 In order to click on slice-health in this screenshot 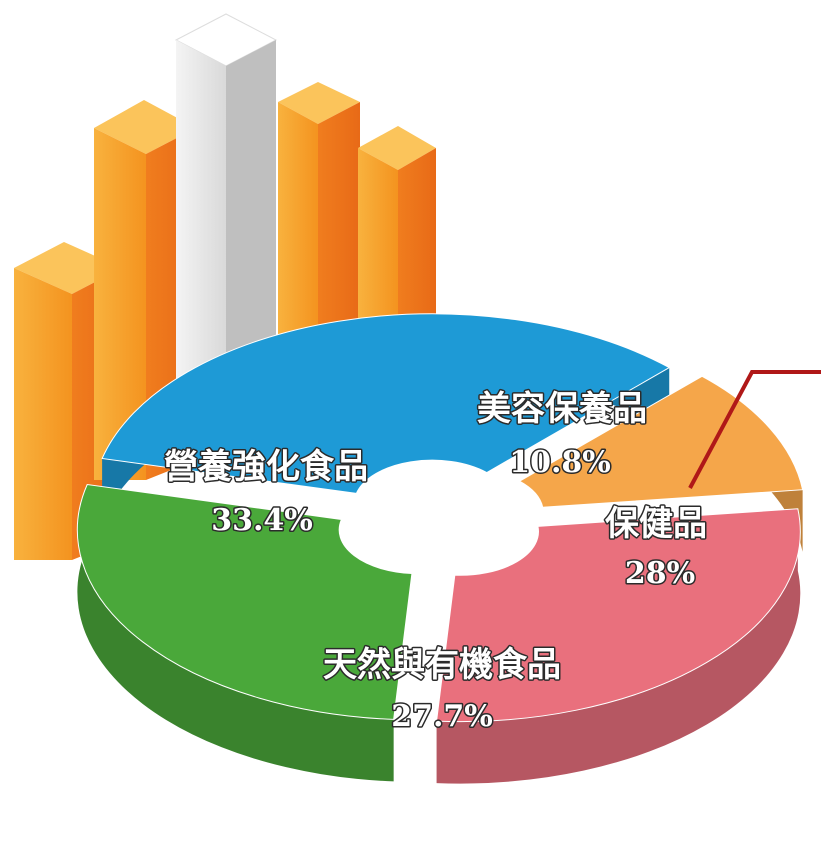, I will do `click(618, 615)`.